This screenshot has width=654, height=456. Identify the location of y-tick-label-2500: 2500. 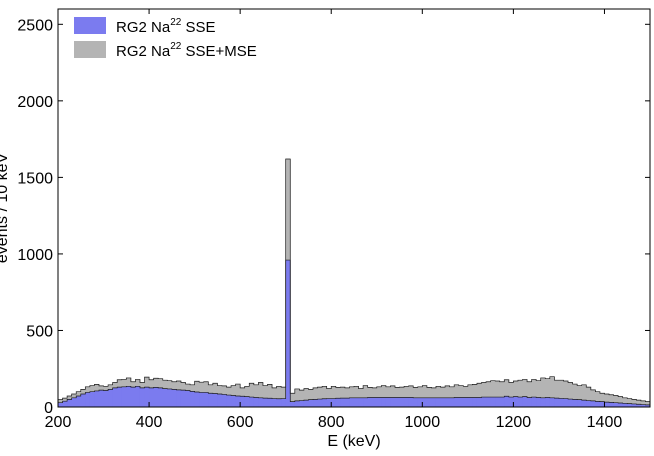
(35, 25).